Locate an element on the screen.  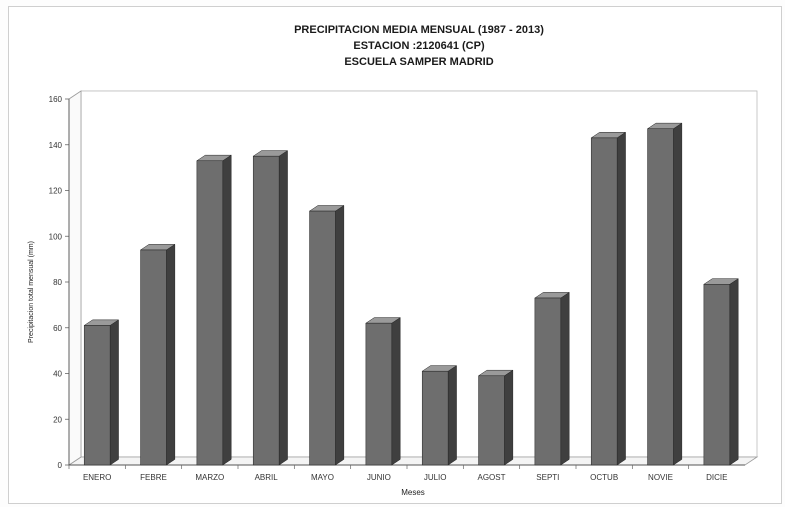
x-tick-label: JULIO is located at coordinates (435, 477).